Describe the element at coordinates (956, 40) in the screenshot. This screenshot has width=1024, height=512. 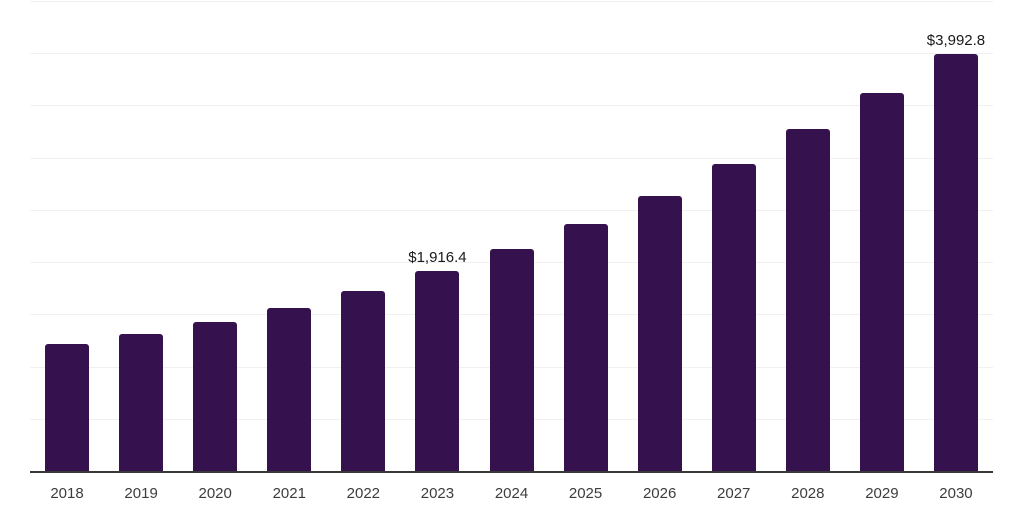
I see `data-label-2030: $3,992.8` at that location.